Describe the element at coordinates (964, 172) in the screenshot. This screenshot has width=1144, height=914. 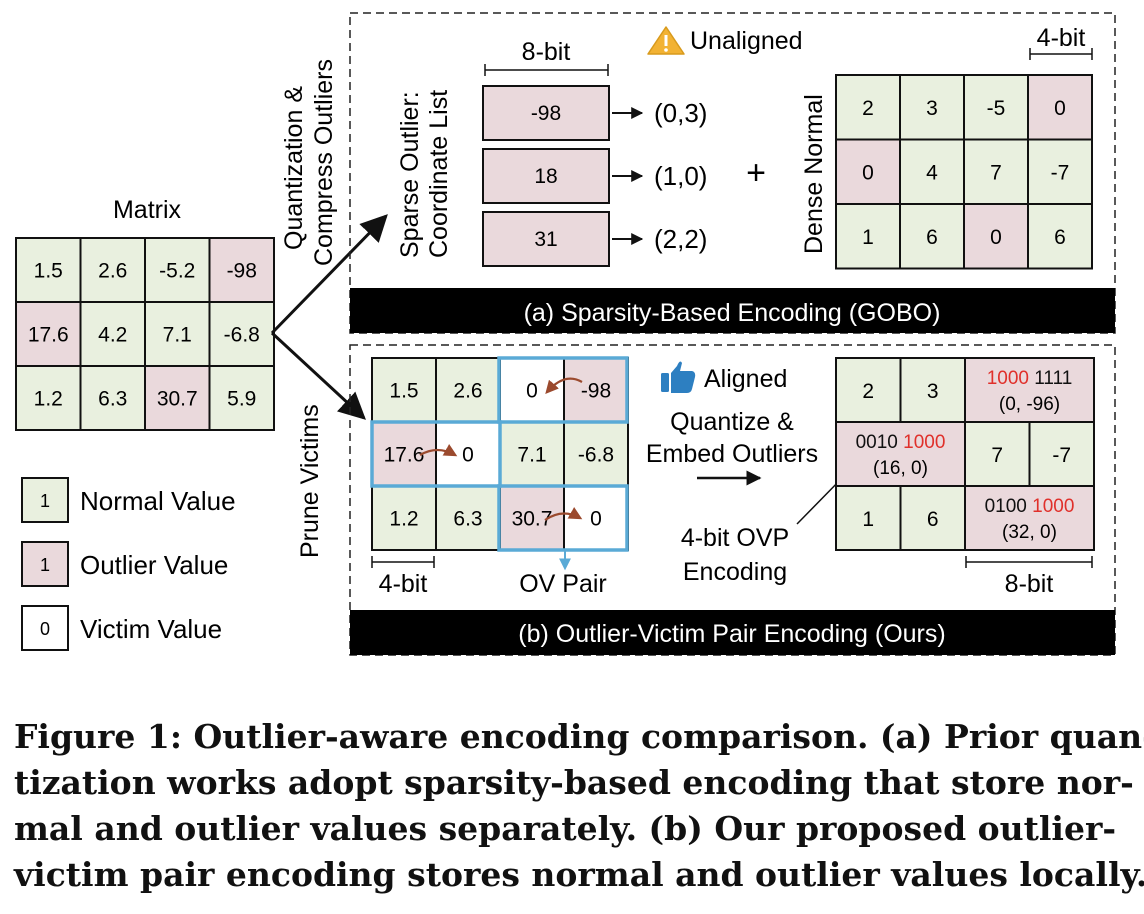
I see `dense-normal-grid: 2 3 -5 0 0 4 7 -7 1 6 0 6` at that location.